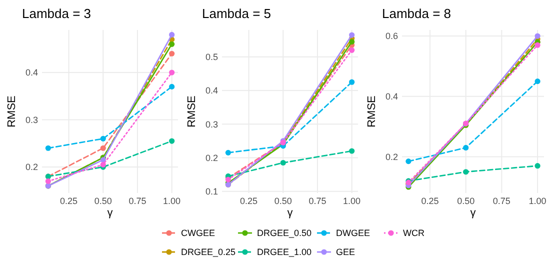 The height and width of the screenshot is (261, 550). What do you see at coordinates (57, 13) in the screenshot?
I see `chart-title: Lambda = 3` at bounding box center [57, 13].